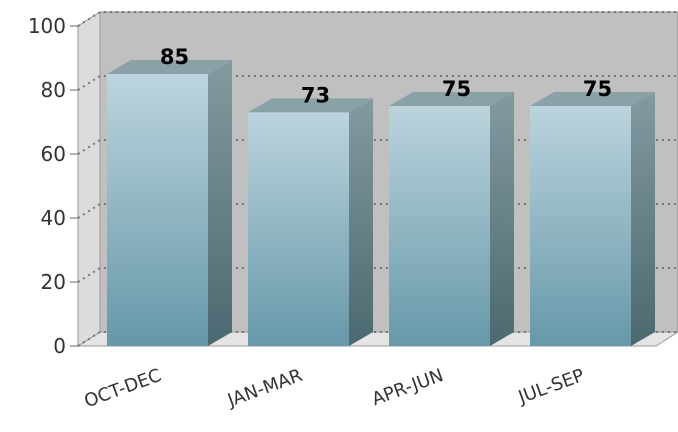 The width and height of the screenshot is (678, 432). Describe the element at coordinates (407, 387) in the screenshot. I see `x-tick-label: APR-JUN` at that location.